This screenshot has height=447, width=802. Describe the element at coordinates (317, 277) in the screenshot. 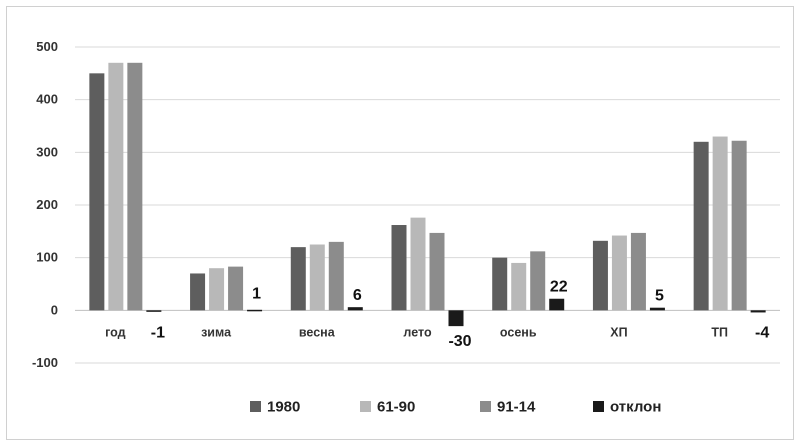

I see `bar-61-90-весна` at that location.